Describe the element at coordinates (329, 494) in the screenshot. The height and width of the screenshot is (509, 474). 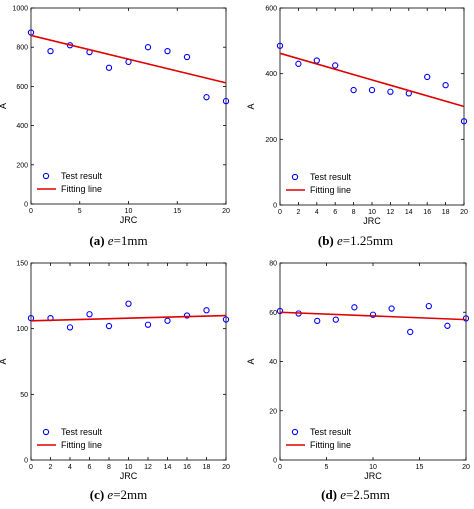
I see `caption-letter: (d)` at that location.